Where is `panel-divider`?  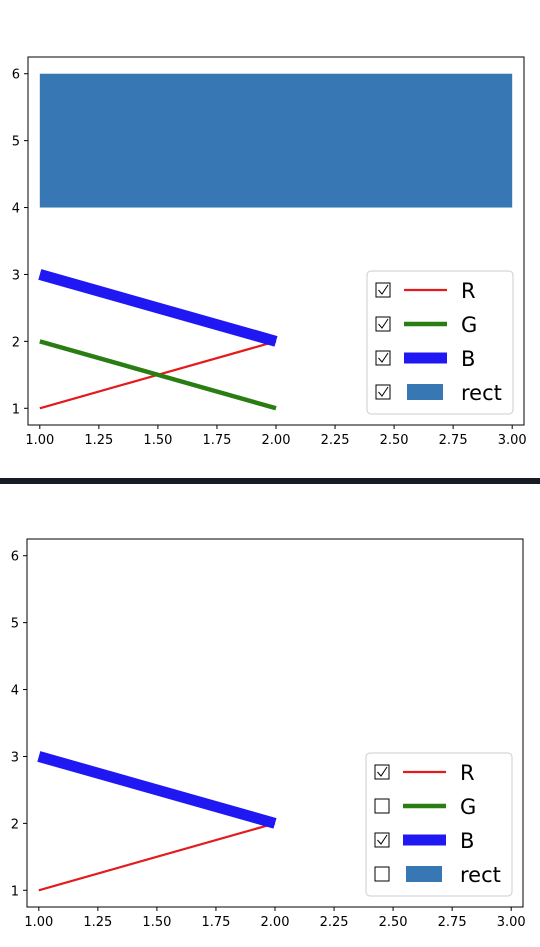 panel-divider is located at coordinates (270, 481).